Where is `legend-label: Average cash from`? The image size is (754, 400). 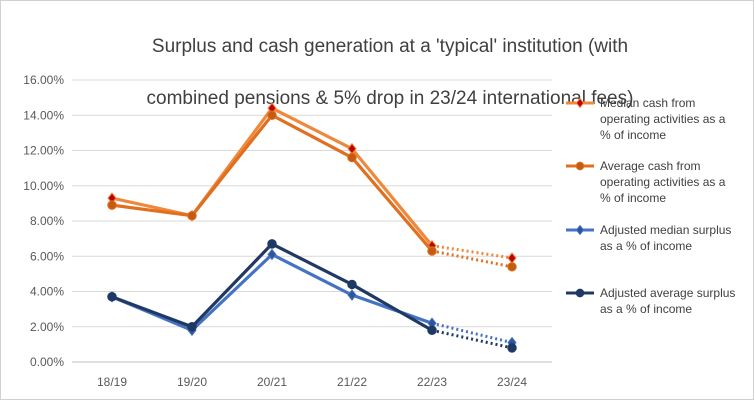
legend-label: Average cash from is located at coordinates (650, 166).